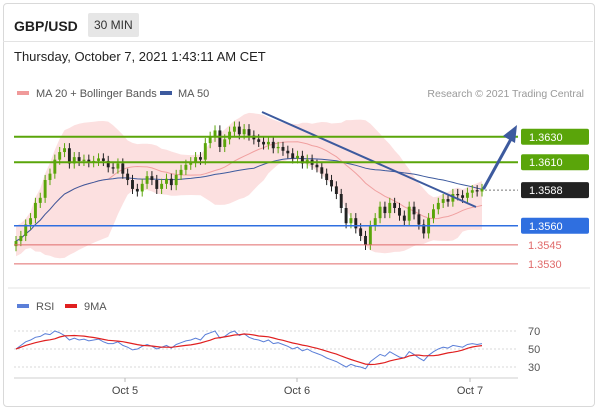 This screenshot has width=600, height=413. I want to click on rsi-9ma-line, so click(249, 349).